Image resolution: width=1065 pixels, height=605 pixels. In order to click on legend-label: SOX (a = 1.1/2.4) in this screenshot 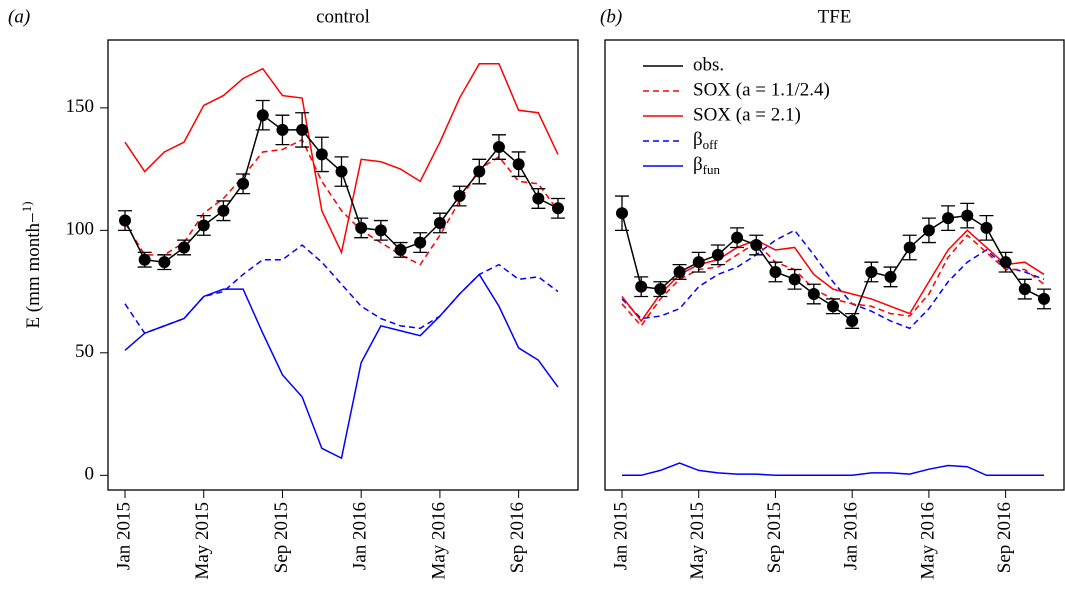, I will do `click(761, 89)`.